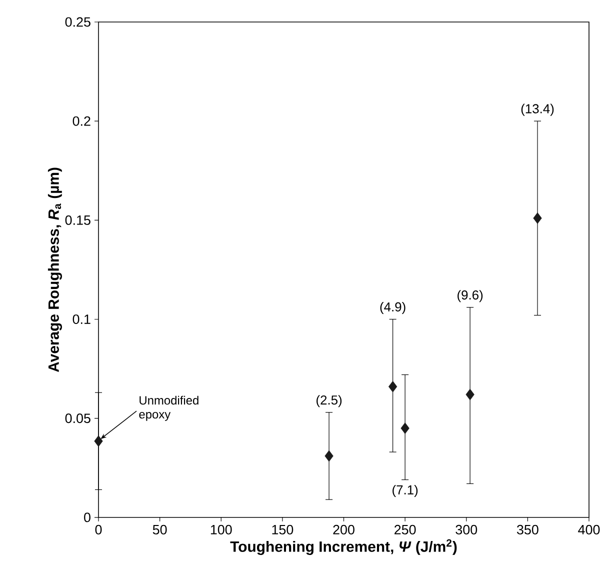 This screenshot has height=579, width=605. Describe the element at coordinates (98, 529) in the screenshot. I see `x-tick-label: 0` at that location.